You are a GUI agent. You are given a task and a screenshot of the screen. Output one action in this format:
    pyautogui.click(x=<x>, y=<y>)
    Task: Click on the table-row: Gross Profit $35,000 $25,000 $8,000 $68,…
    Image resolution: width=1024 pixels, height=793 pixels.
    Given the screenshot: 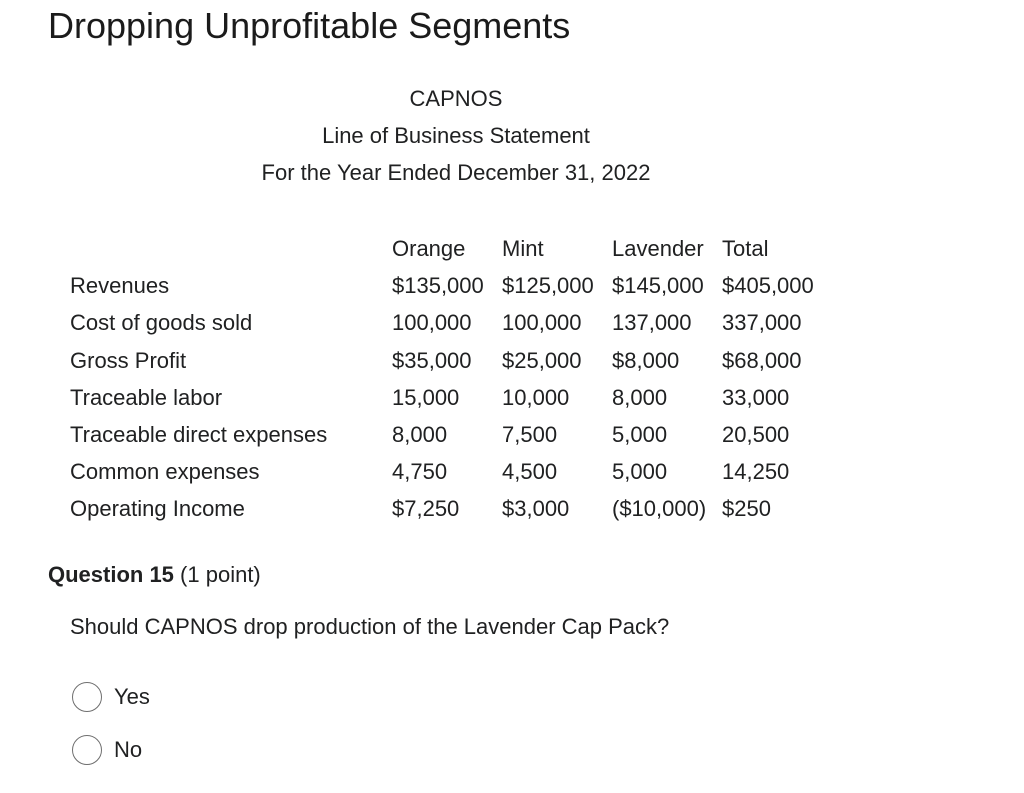 What is the action you would take?
    pyautogui.click(x=454, y=360)
    